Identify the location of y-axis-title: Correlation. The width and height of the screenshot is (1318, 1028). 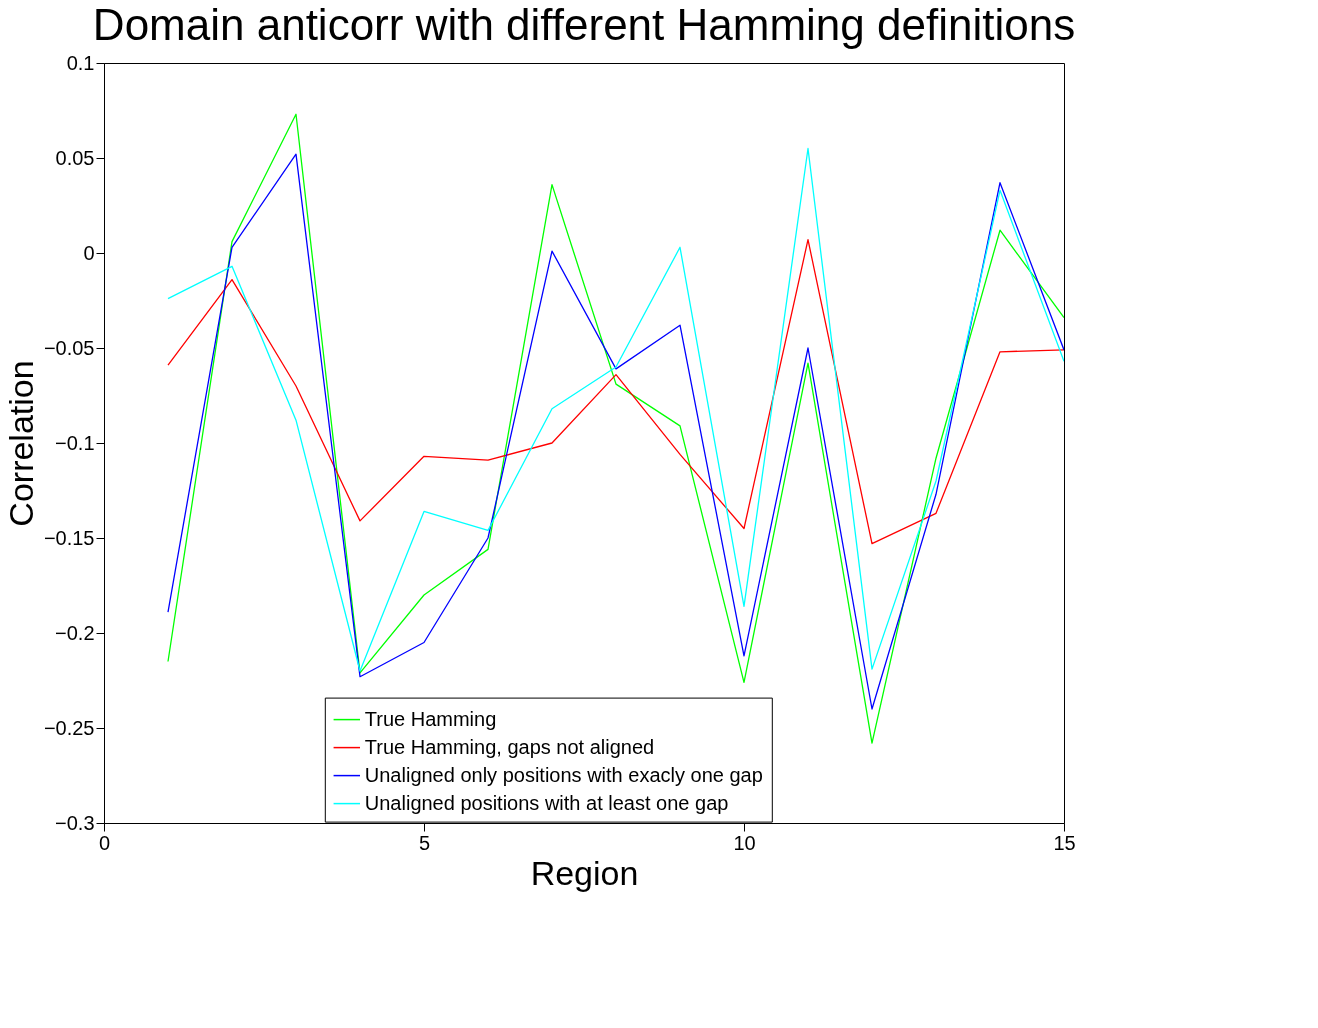
(20, 443).